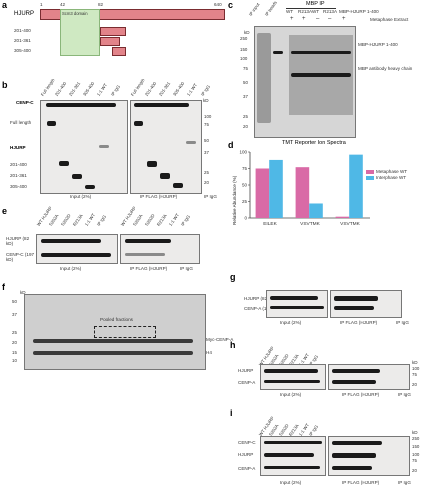 The image size is (432, 500). What do you see at coordinates (283, 430) in the screenshot?
I see `i-lane-label: S202D` at bounding box center [283, 430].